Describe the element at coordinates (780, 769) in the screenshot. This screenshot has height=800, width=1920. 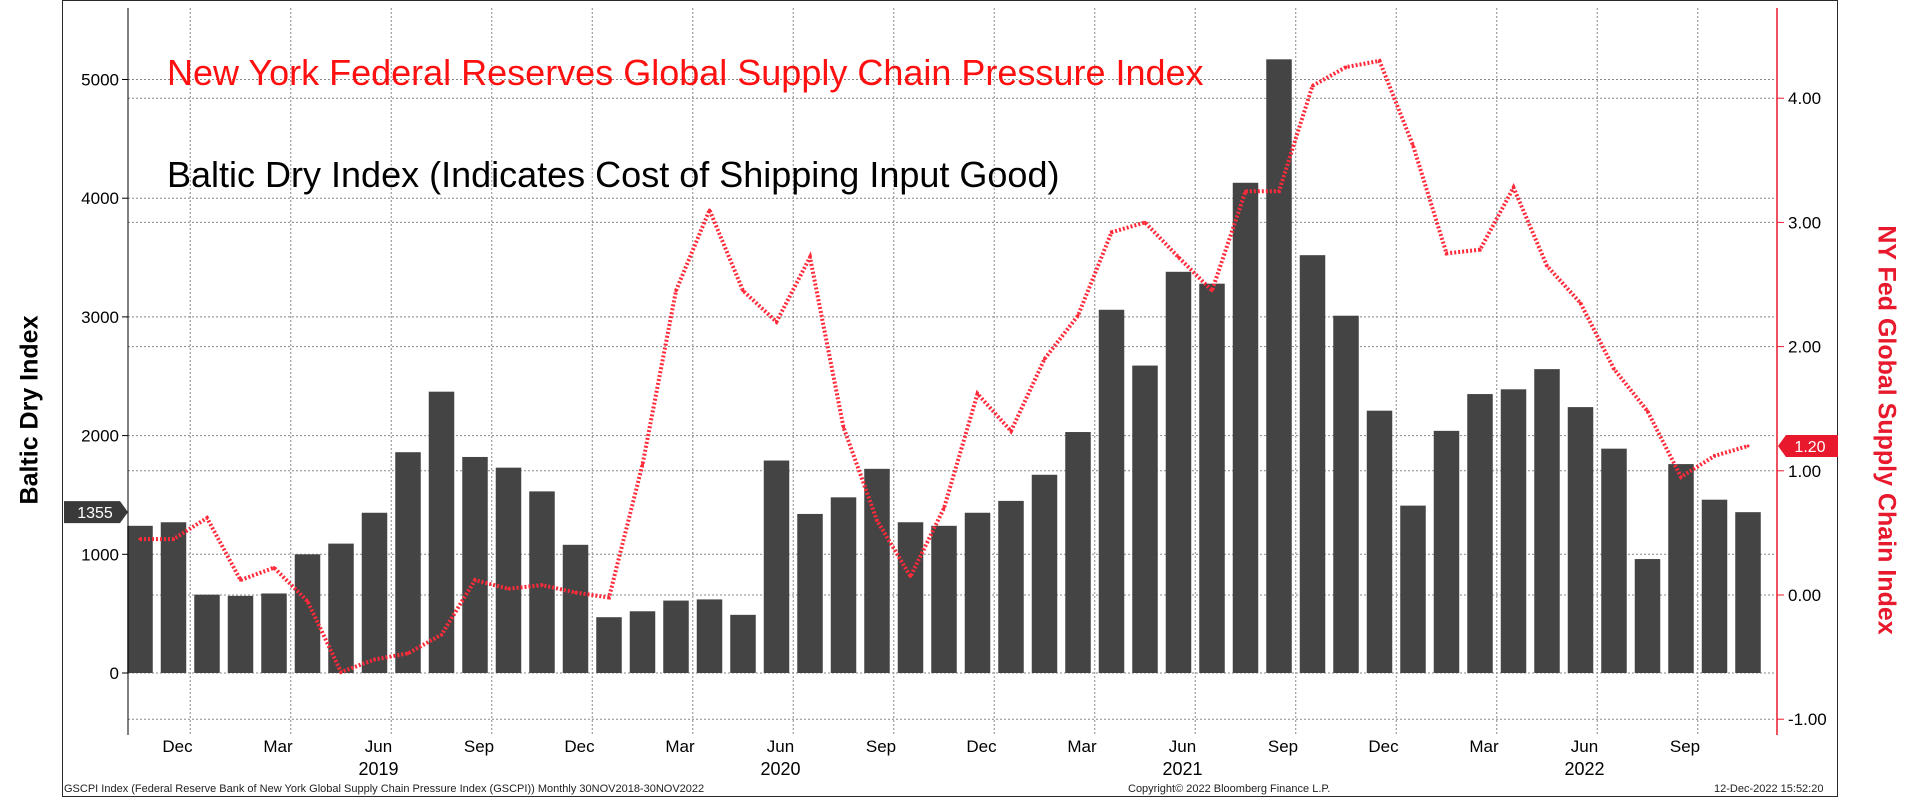
I see `year-label: 2020` at that location.